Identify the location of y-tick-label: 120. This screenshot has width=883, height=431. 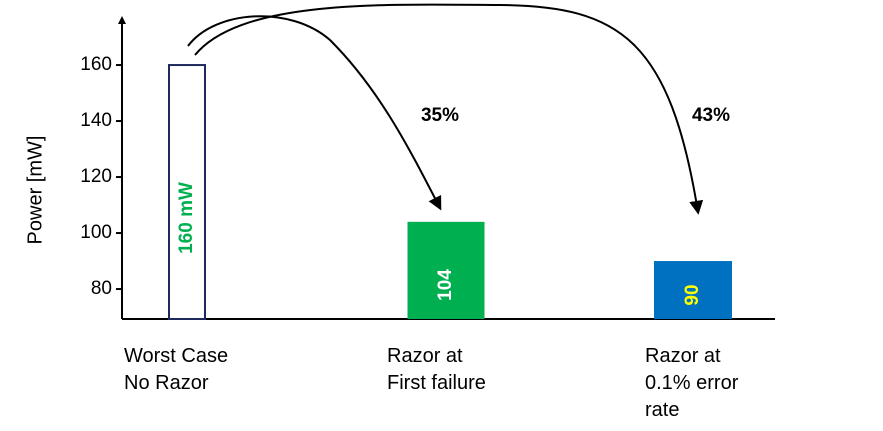
(96, 176).